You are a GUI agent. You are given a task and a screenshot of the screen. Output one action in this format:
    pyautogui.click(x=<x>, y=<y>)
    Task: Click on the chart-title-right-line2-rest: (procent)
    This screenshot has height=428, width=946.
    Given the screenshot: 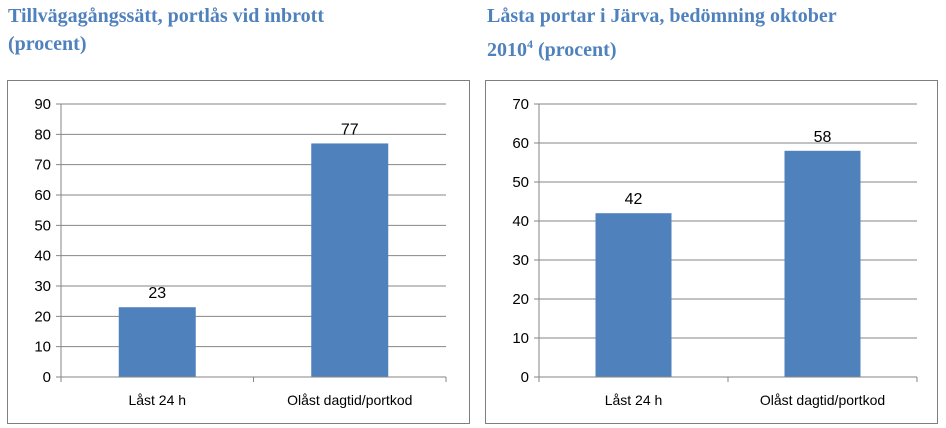 What is the action you would take?
    pyautogui.click(x=575, y=50)
    